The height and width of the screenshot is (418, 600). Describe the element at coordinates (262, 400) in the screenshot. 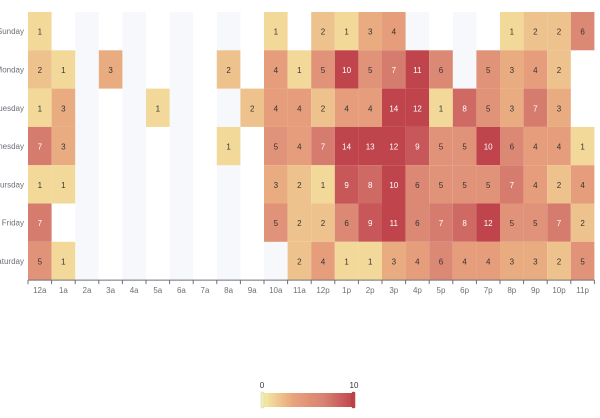

I see `visual-map-min-handle` at that location.